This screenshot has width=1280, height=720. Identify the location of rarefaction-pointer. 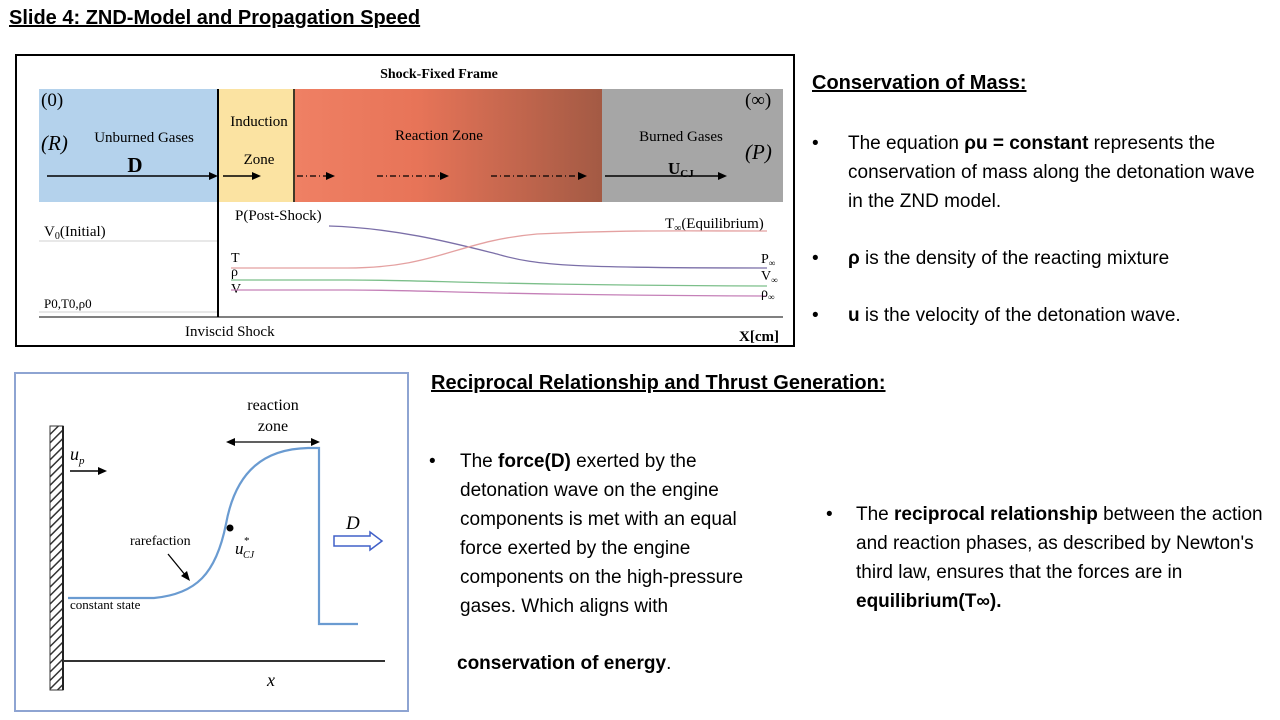
(177, 565).